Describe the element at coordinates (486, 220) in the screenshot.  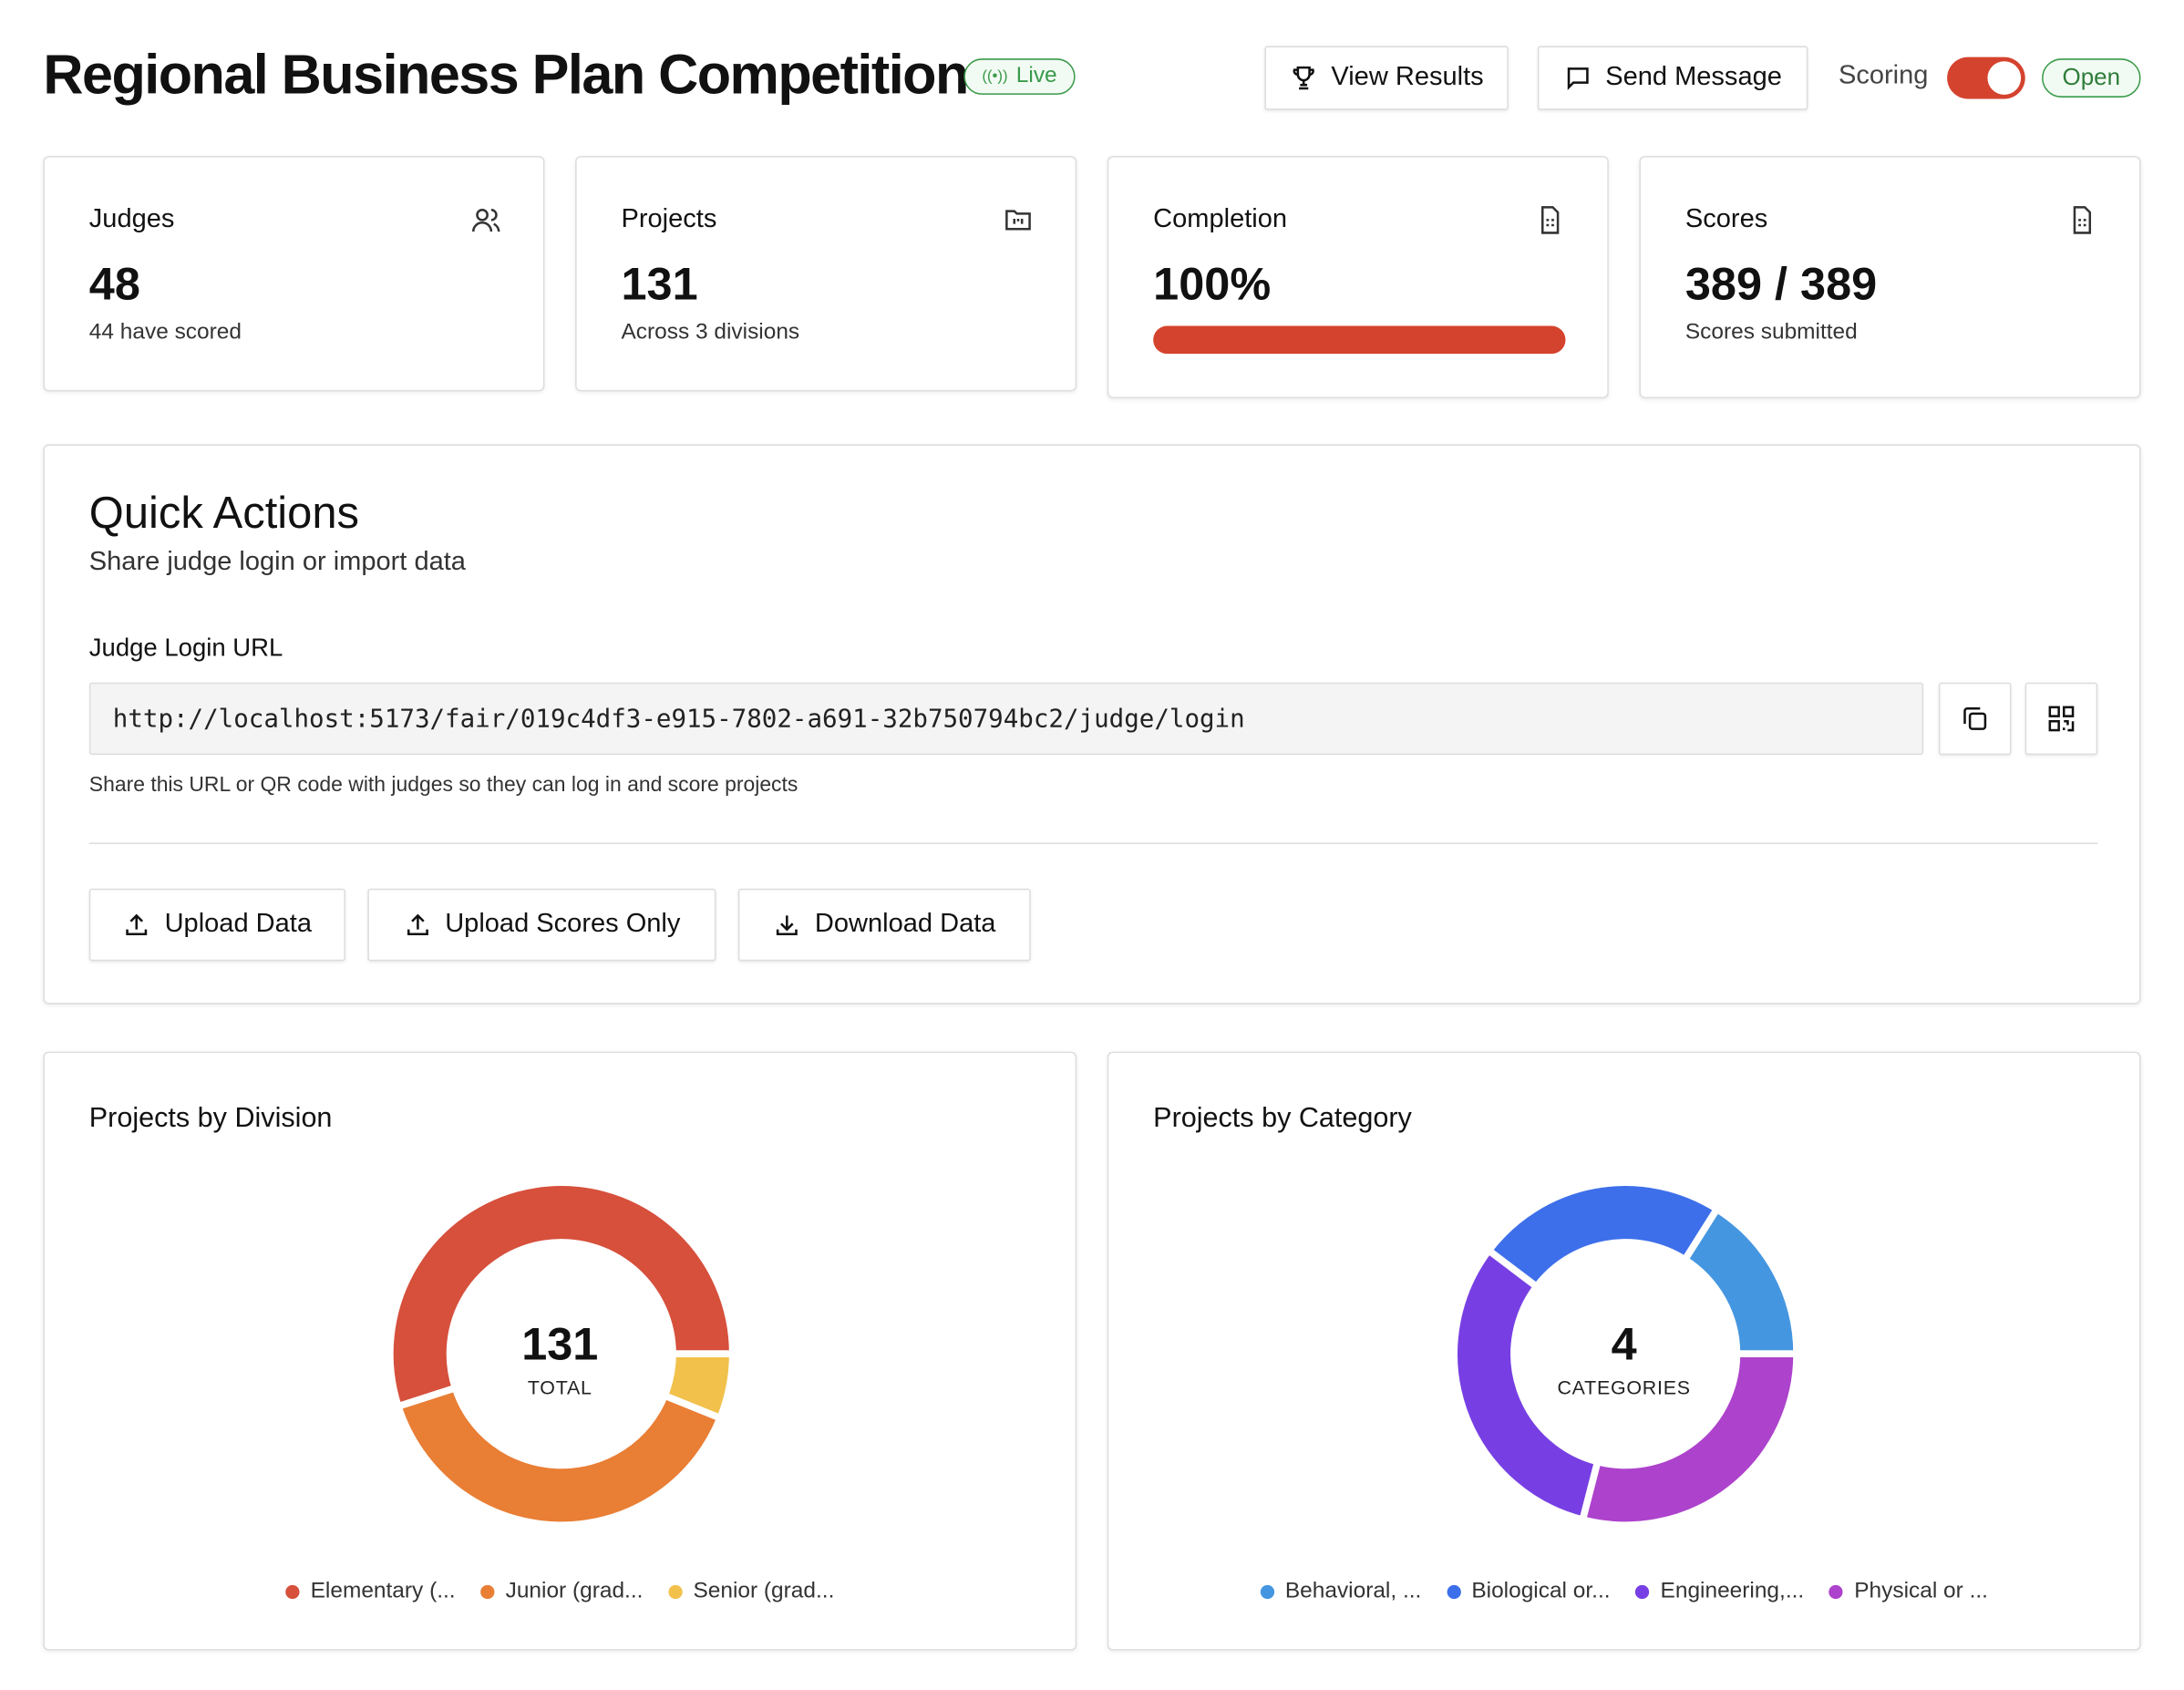
I see `users-icon` at that location.